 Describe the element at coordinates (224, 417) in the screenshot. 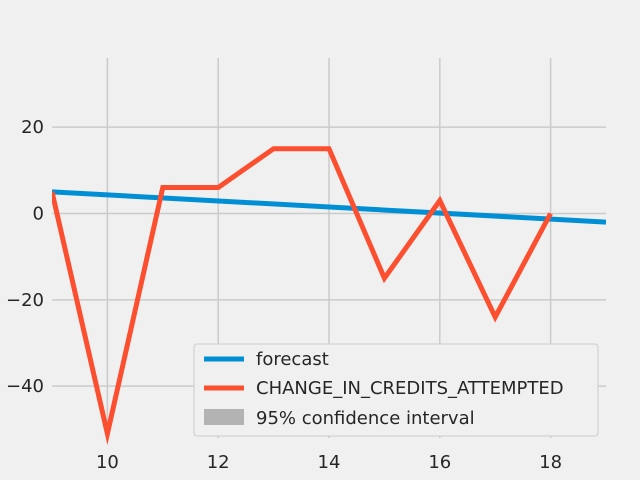

I see `legend-confidence-swatch` at that location.